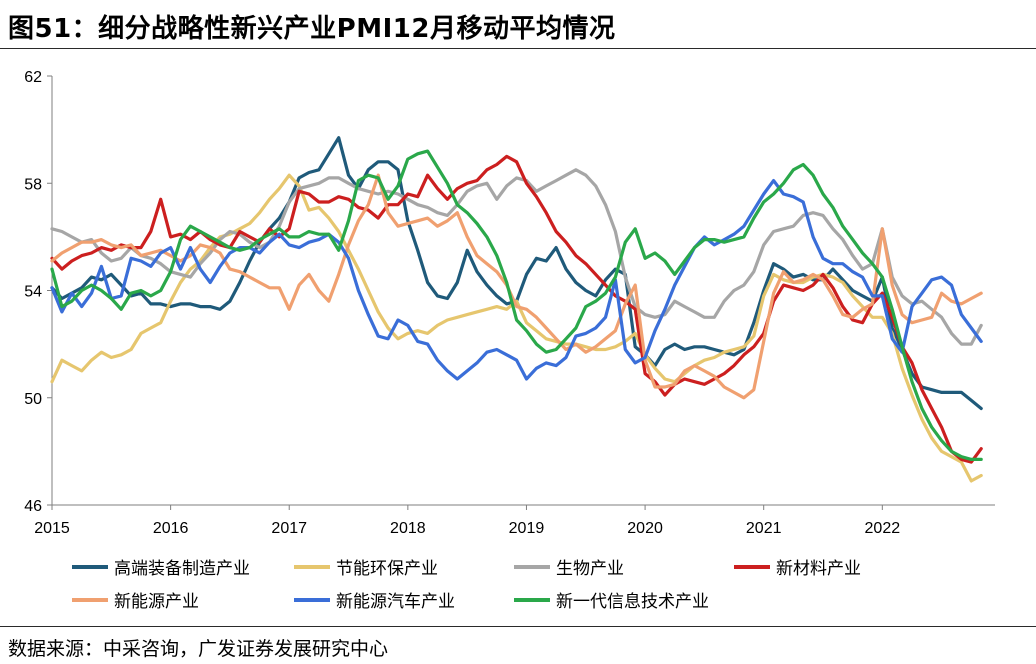 Image resolution: width=1036 pixels, height=664 pixels. I want to click on x-tick-label: 2016, so click(171, 528).